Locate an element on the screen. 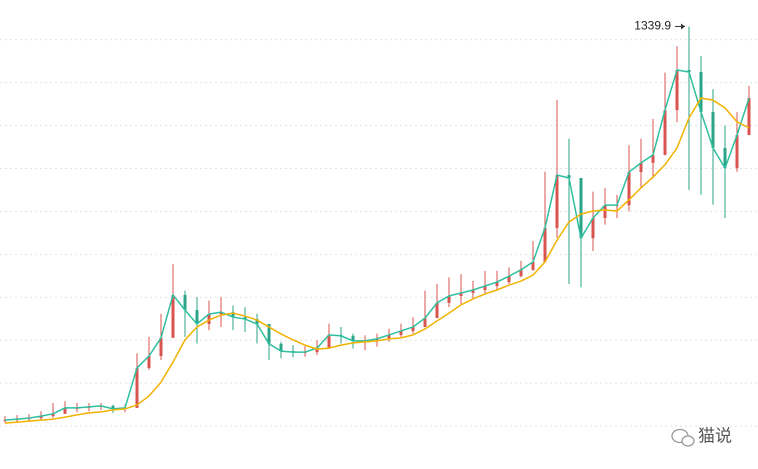 This screenshot has height=469, width=758. watermark-text: 猫说 is located at coordinates (715, 435).